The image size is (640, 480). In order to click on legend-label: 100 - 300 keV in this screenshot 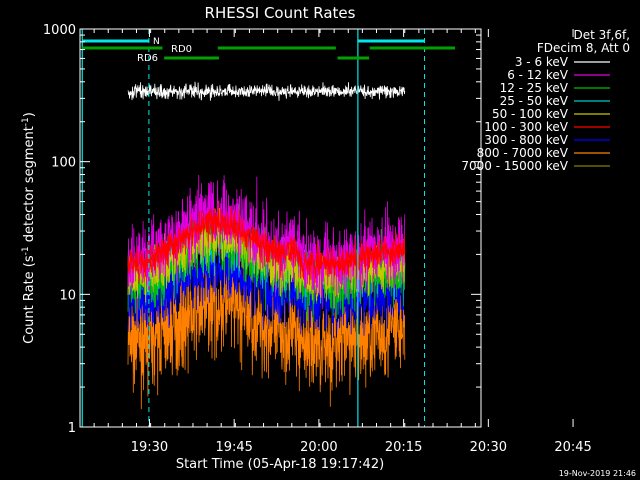, I will do `click(526, 127)`.